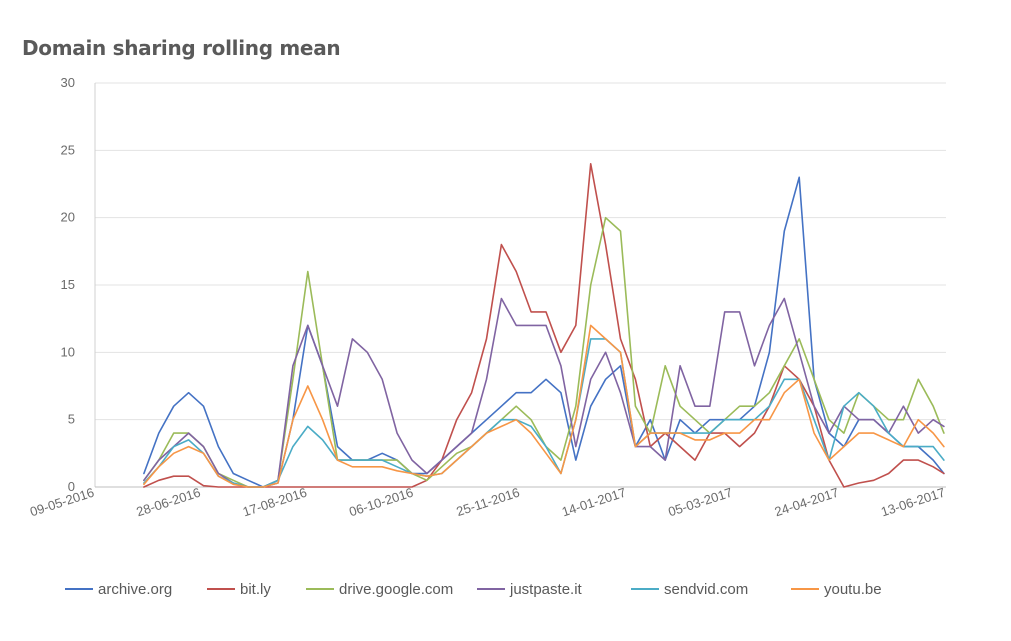  Describe the element at coordinates (255, 589) in the screenshot. I see `legend-label: bit.ly` at that location.